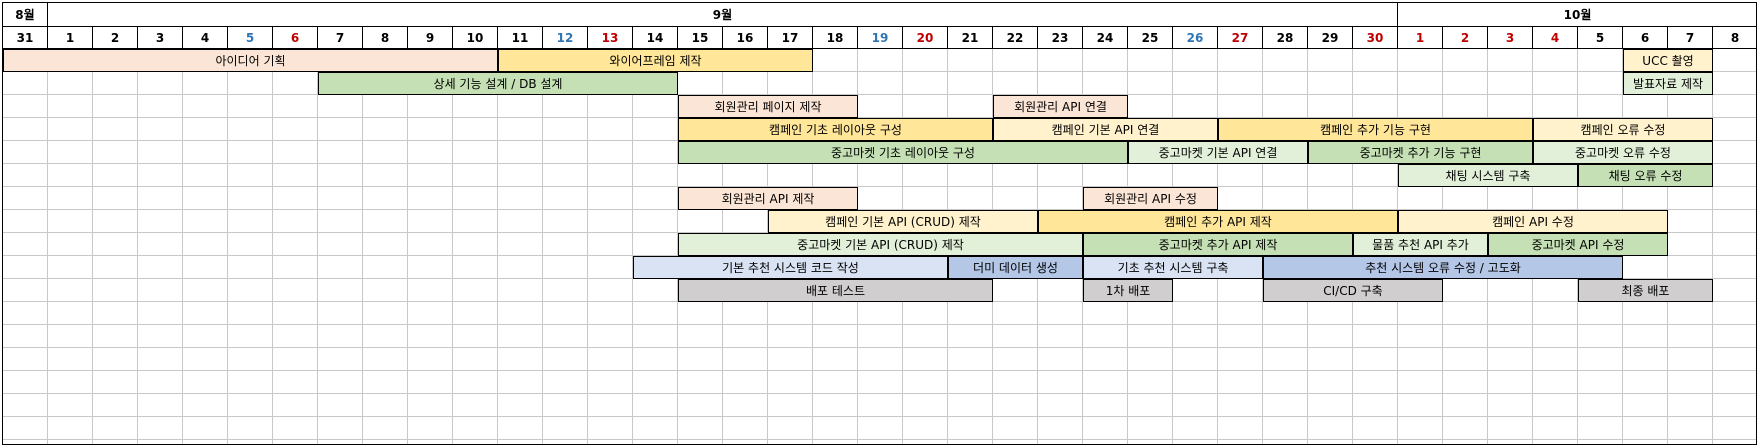  I want to click on day-header: 12, so click(565, 38).